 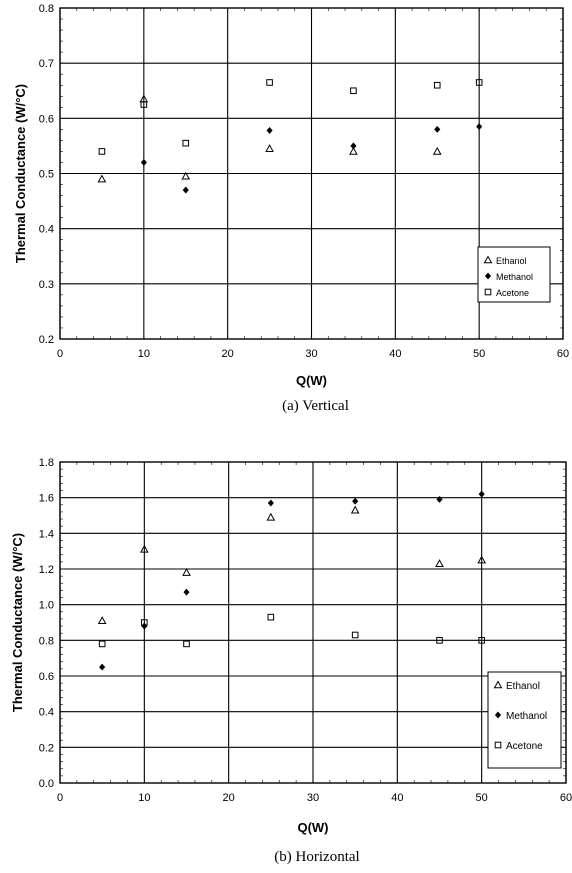 What do you see at coordinates (46, 784) in the screenshot?
I see `y-tick-label: 0.0` at bounding box center [46, 784].